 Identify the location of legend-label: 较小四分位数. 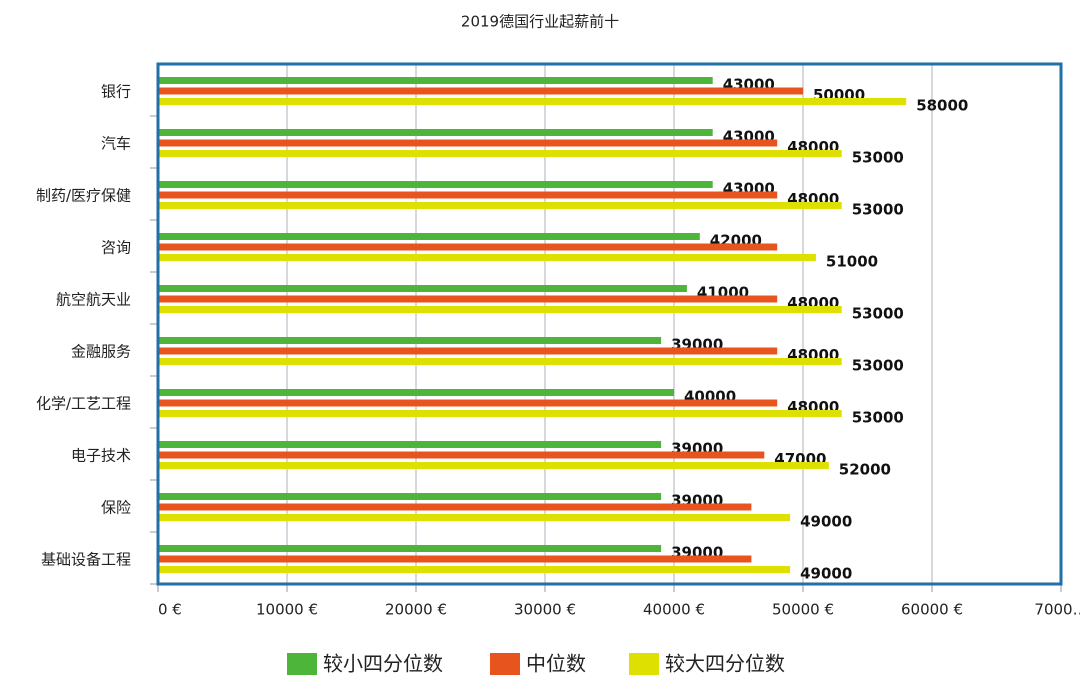
(383, 664).